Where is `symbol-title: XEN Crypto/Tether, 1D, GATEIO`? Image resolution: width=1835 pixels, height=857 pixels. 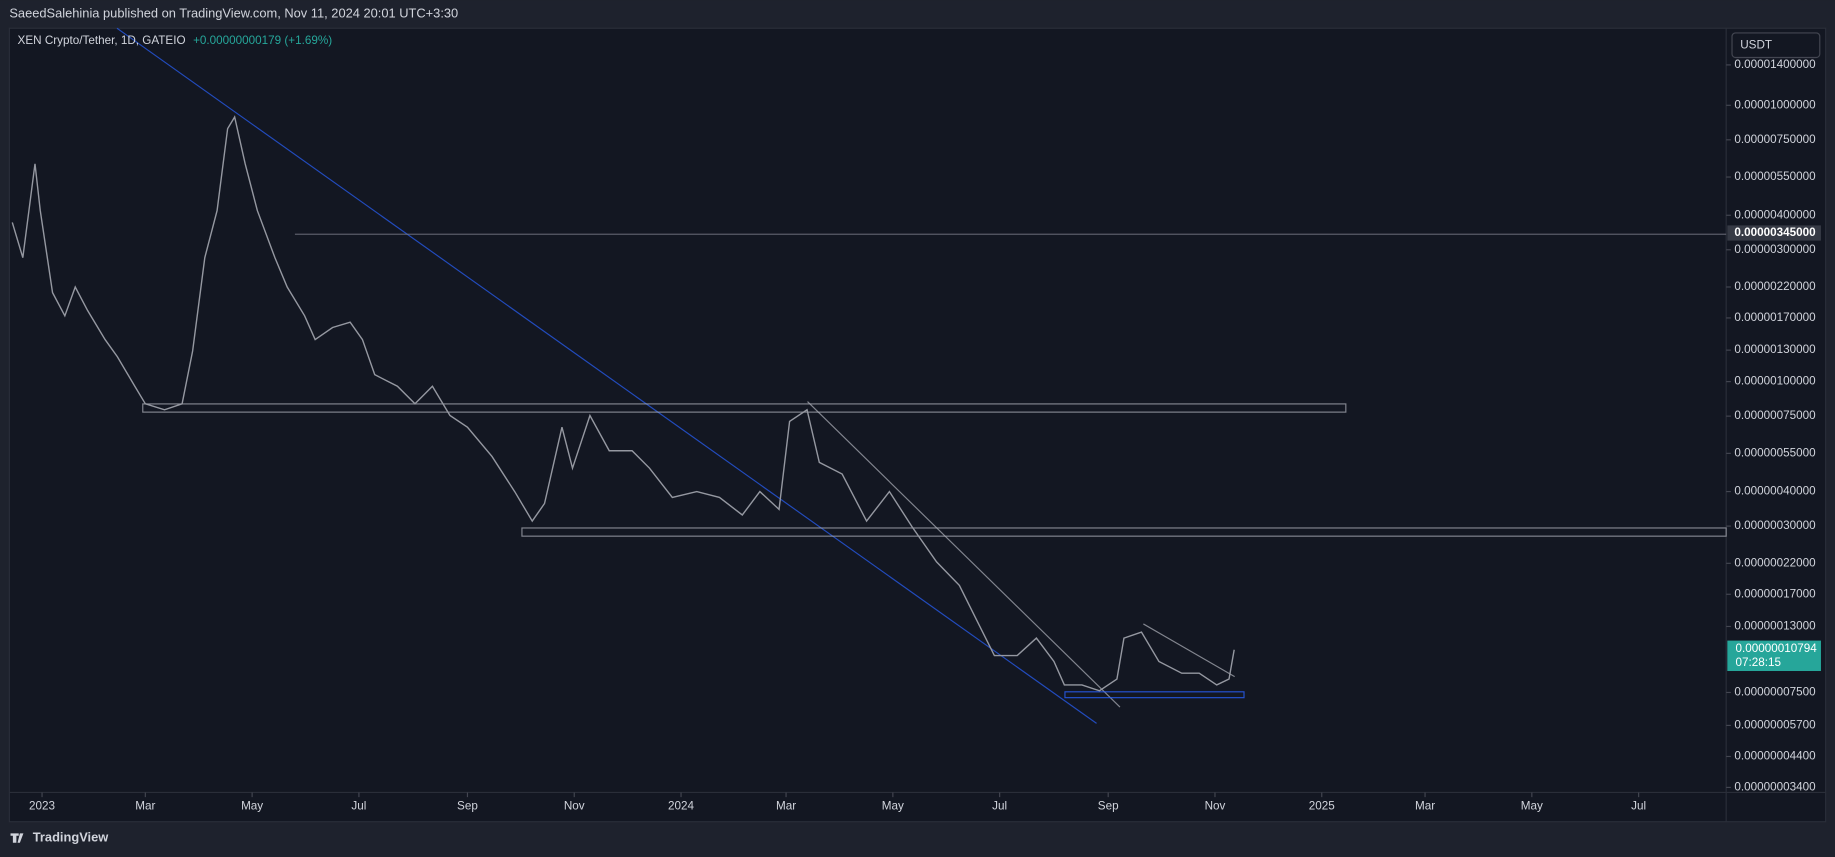
symbol-title: XEN Crypto/Tether, 1D, GATEIO is located at coordinates (102, 40).